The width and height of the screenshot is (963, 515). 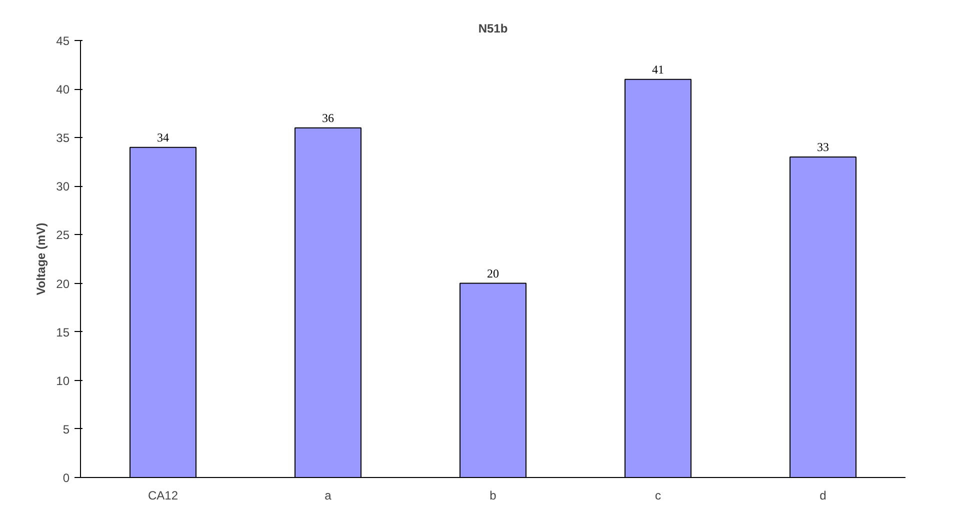 I want to click on x-tick-label: CA12, so click(x=163, y=495).